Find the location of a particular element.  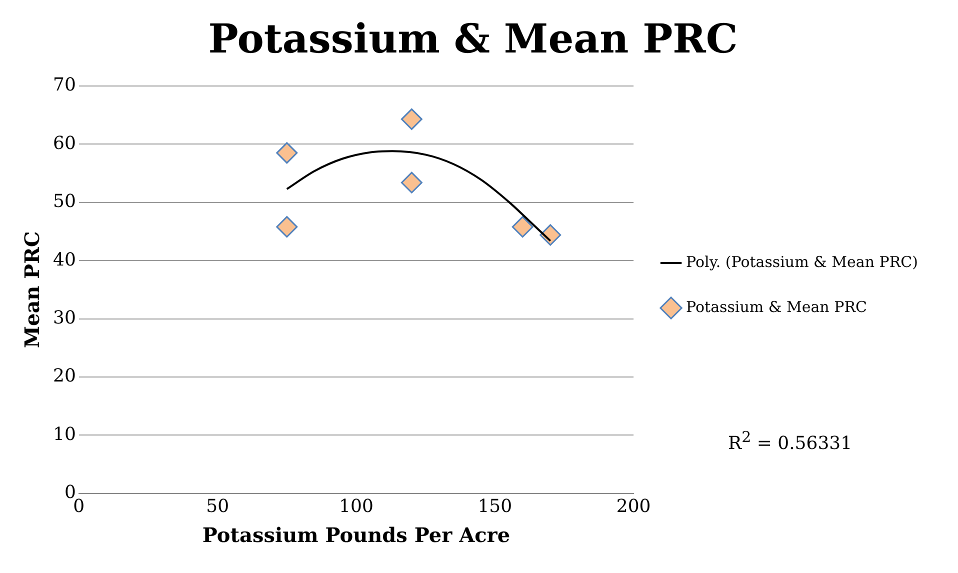

x-tick-label: 150 is located at coordinates (495, 506).